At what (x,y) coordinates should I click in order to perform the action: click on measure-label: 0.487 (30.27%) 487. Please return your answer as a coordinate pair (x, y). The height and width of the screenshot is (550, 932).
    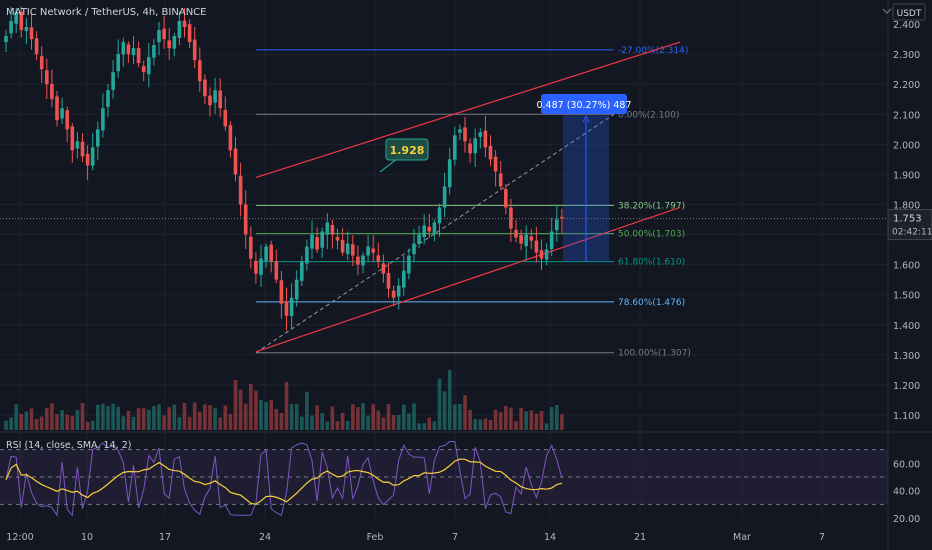
    Looking at the image, I should click on (583, 105).